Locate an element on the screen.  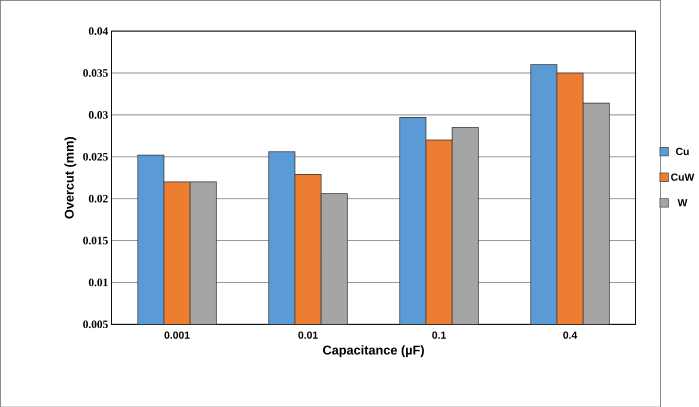
y-tick-label: 0.005 is located at coordinates (95, 324).